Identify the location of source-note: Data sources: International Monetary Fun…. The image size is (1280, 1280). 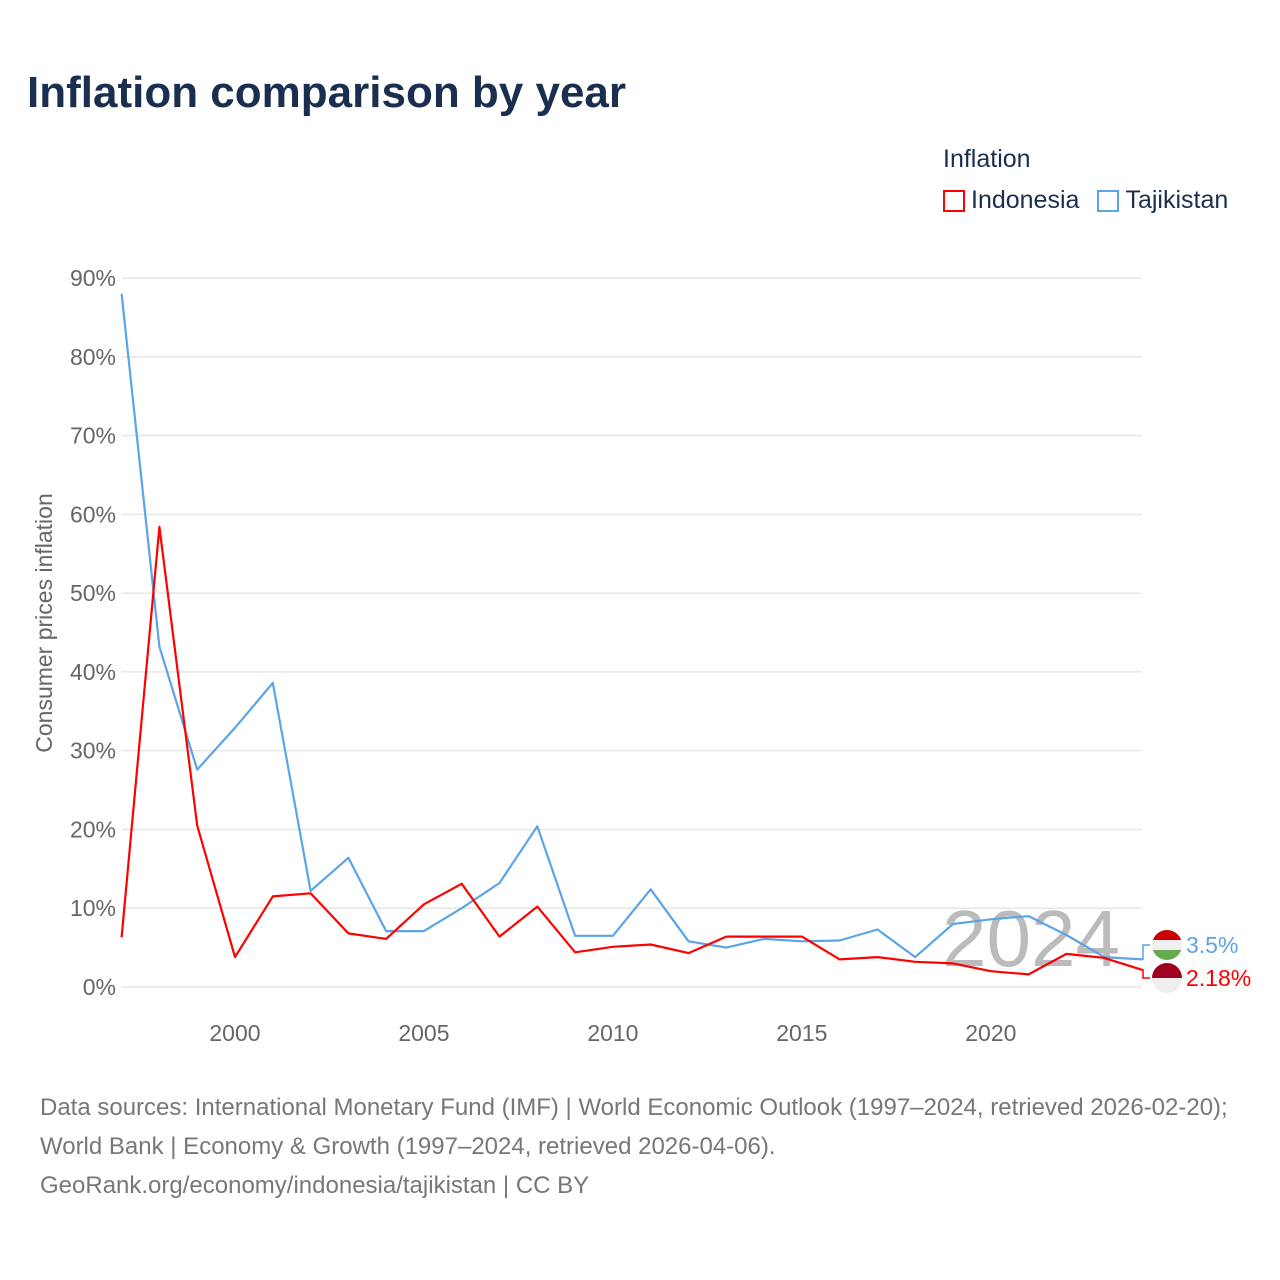
(645, 1146).